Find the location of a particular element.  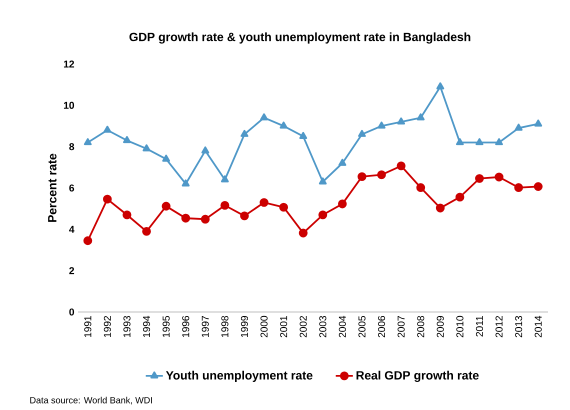

y-tick-label: 10 is located at coordinates (69, 105).